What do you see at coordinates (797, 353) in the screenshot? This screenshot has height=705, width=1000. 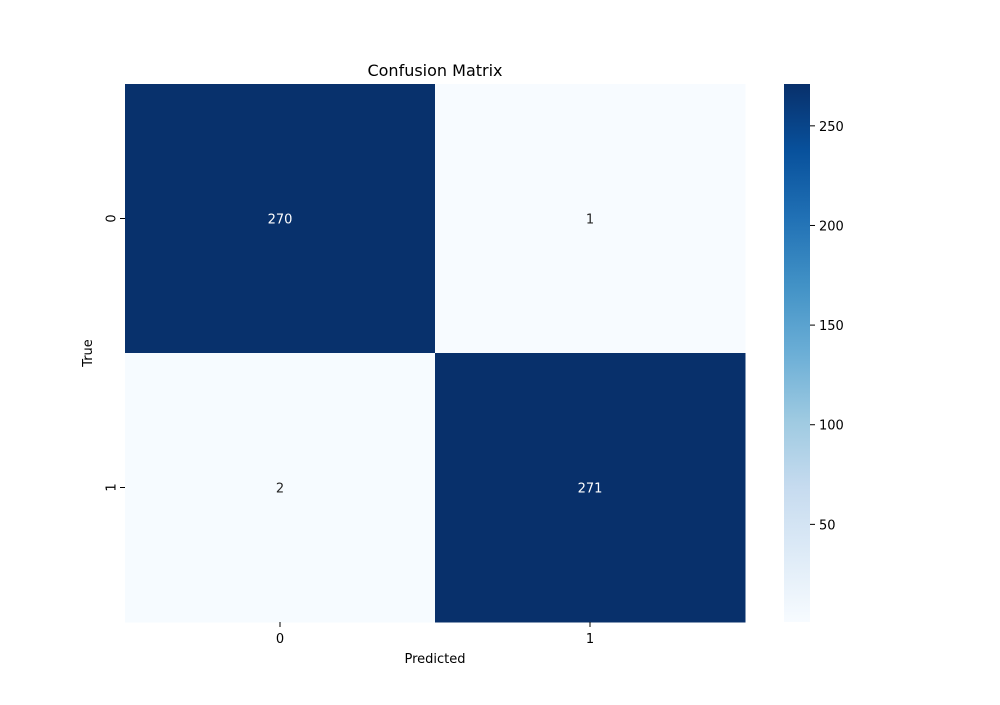 I see `colorbar` at bounding box center [797, 353].